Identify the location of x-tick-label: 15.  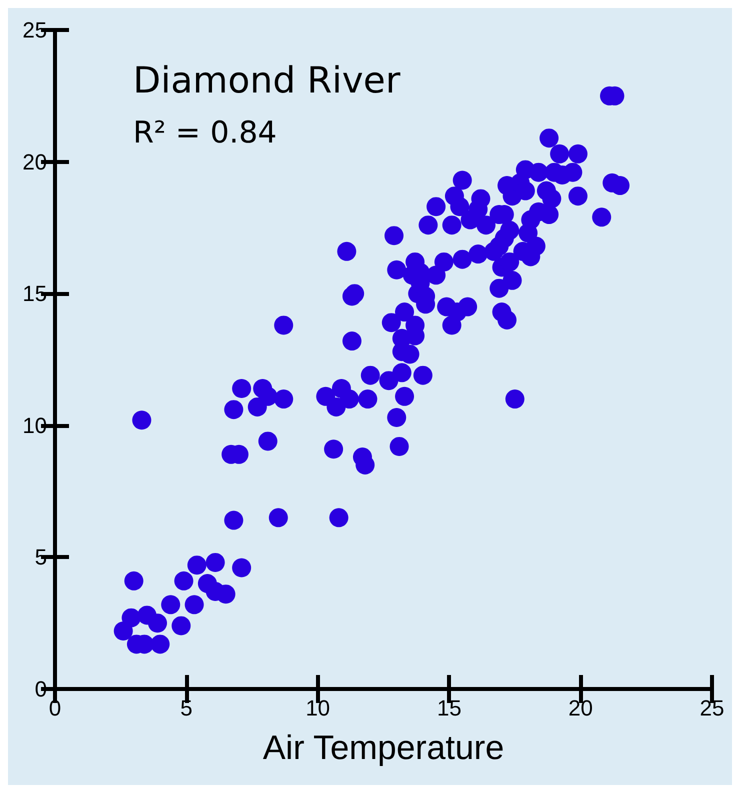
(449, 708).